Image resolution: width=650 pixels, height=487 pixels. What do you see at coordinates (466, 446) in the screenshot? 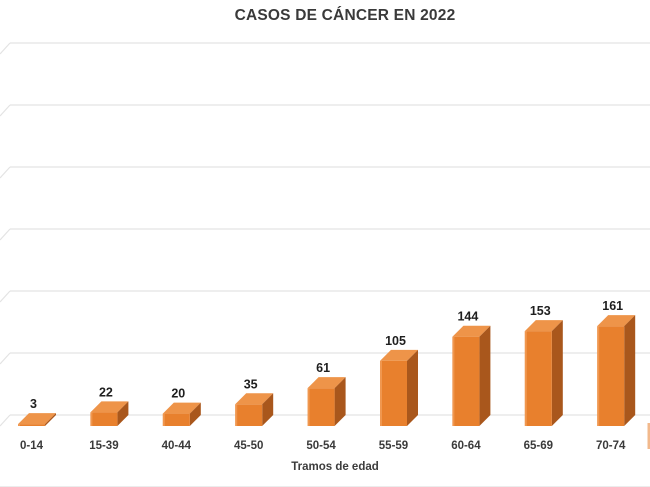
I see `category-label: 60-64` at bounding box center [466, 446].